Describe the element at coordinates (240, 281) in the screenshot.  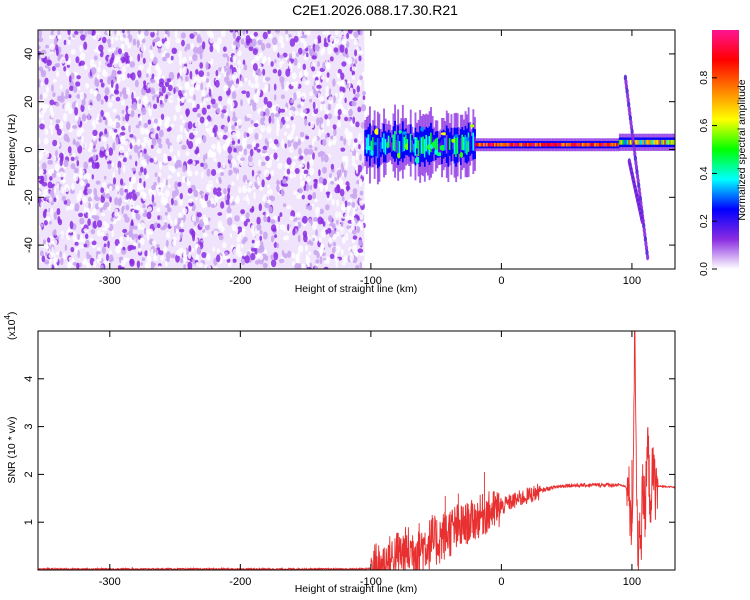
I see `x-tick-label: -200` at that location.